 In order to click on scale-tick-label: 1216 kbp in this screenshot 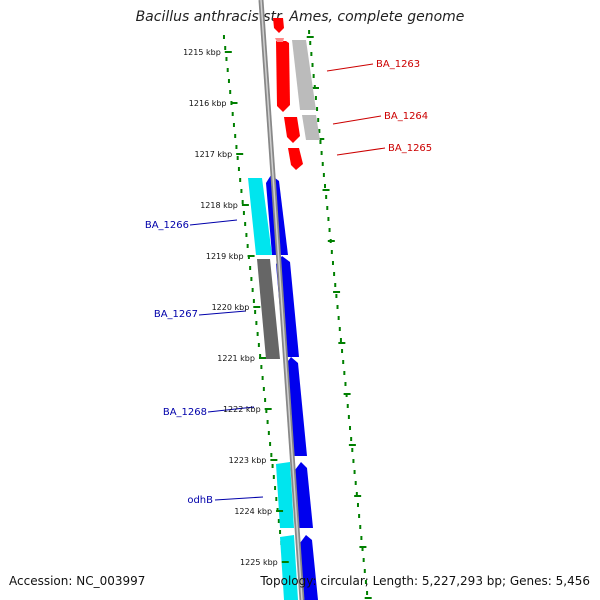, I will do `click(208, 103)`.